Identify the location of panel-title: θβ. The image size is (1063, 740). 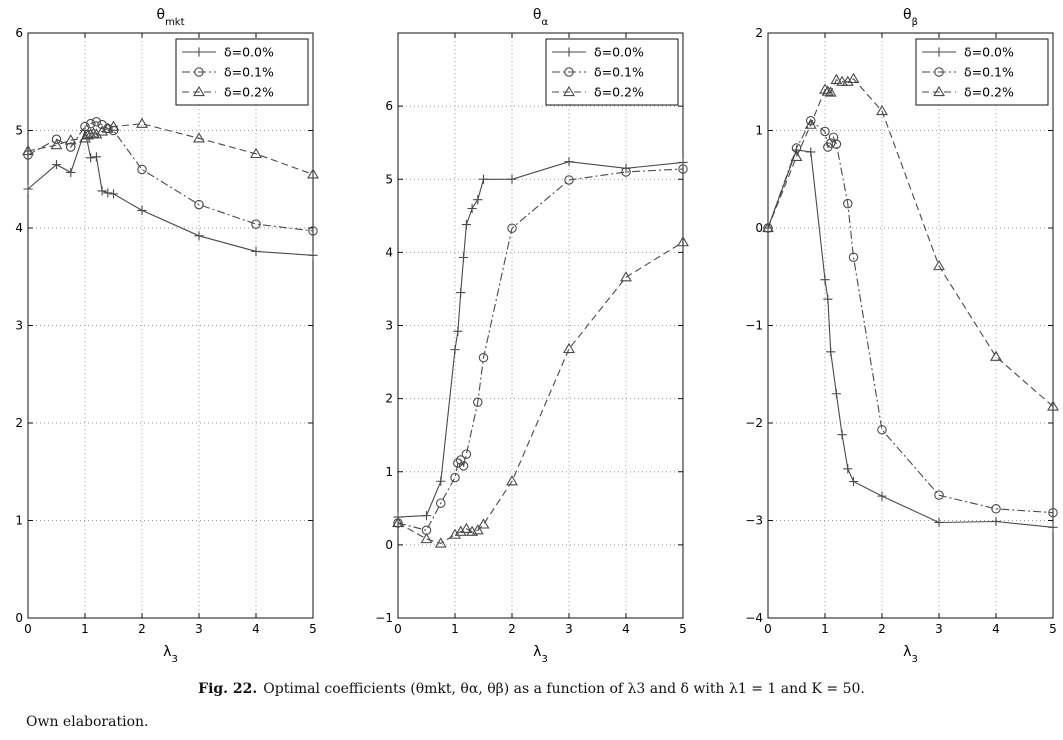
(910, 17).